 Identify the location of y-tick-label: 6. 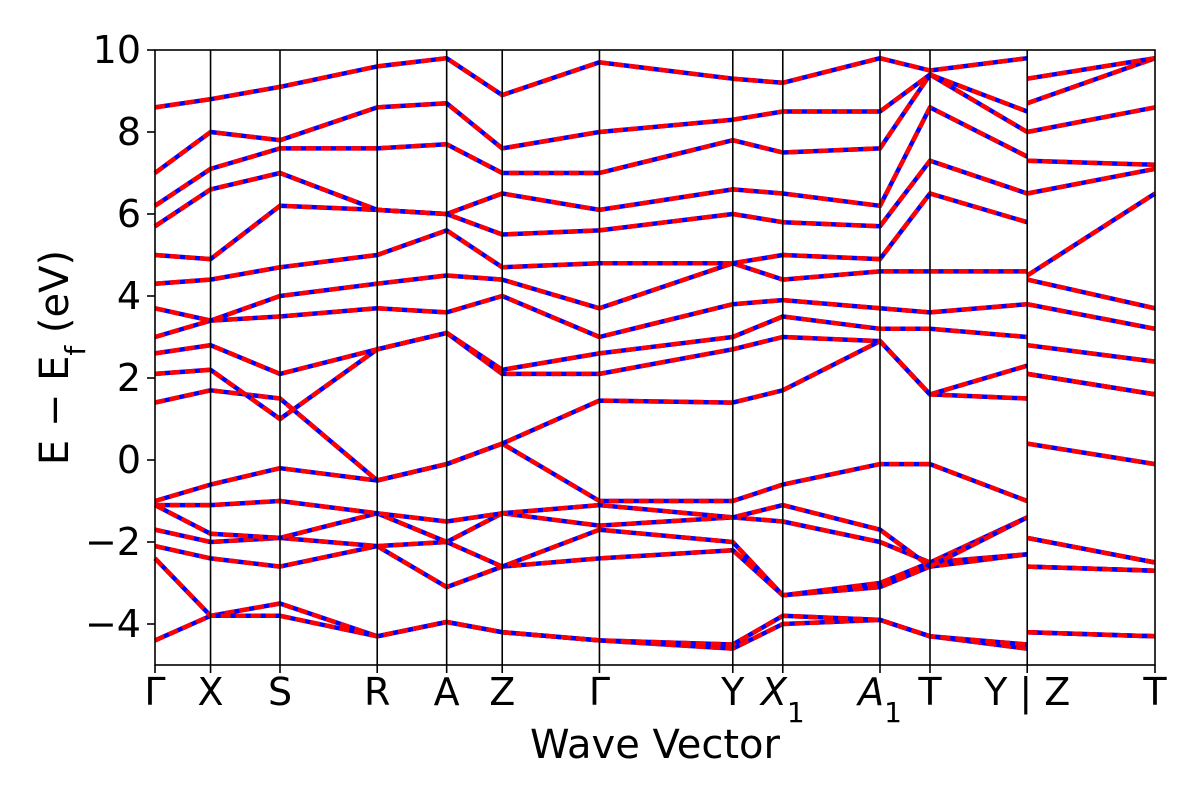
(129, 214).